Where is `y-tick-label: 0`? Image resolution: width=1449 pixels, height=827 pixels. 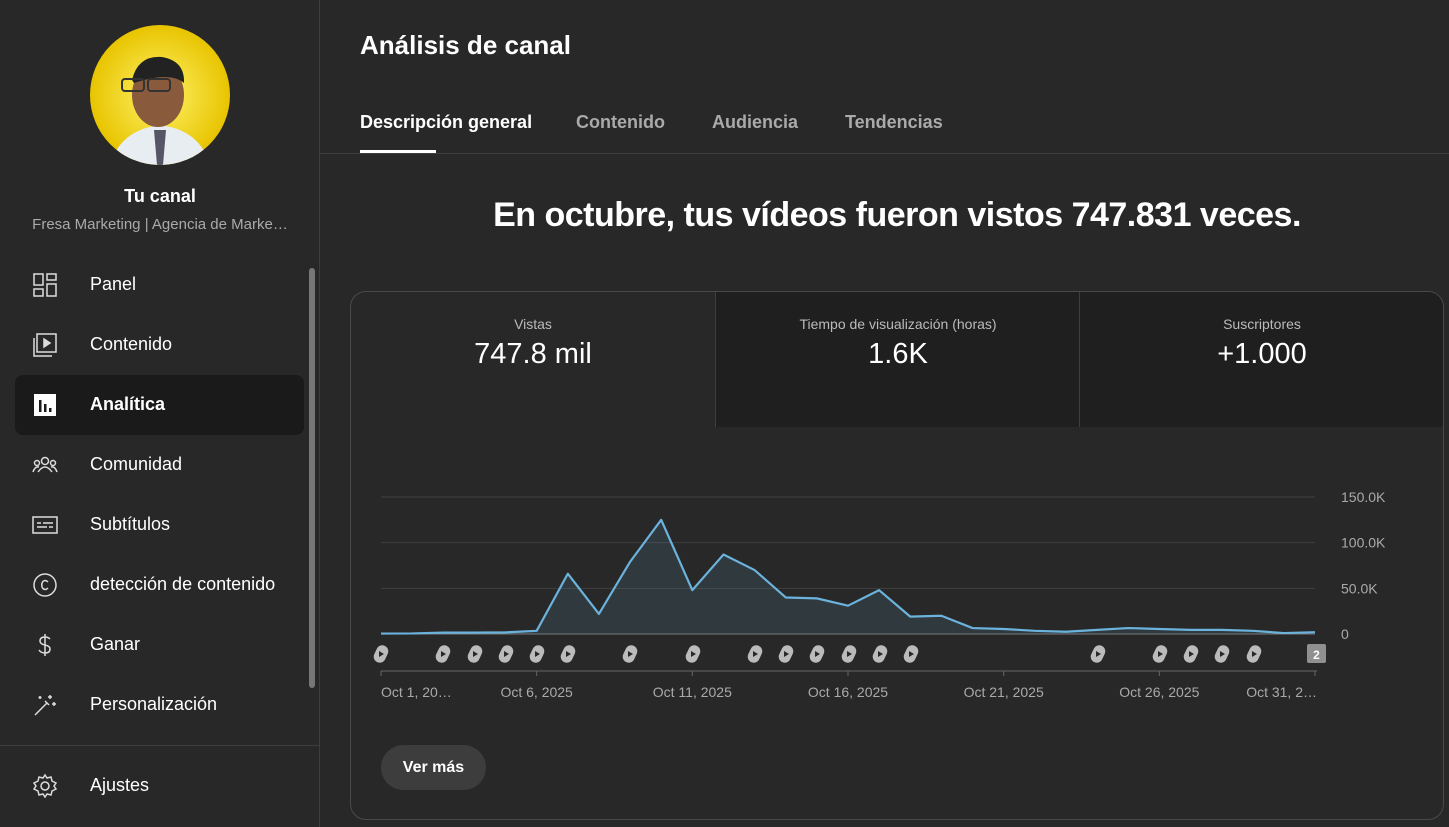
y-tick-label: 0 is located at coordinates (1345, 634).